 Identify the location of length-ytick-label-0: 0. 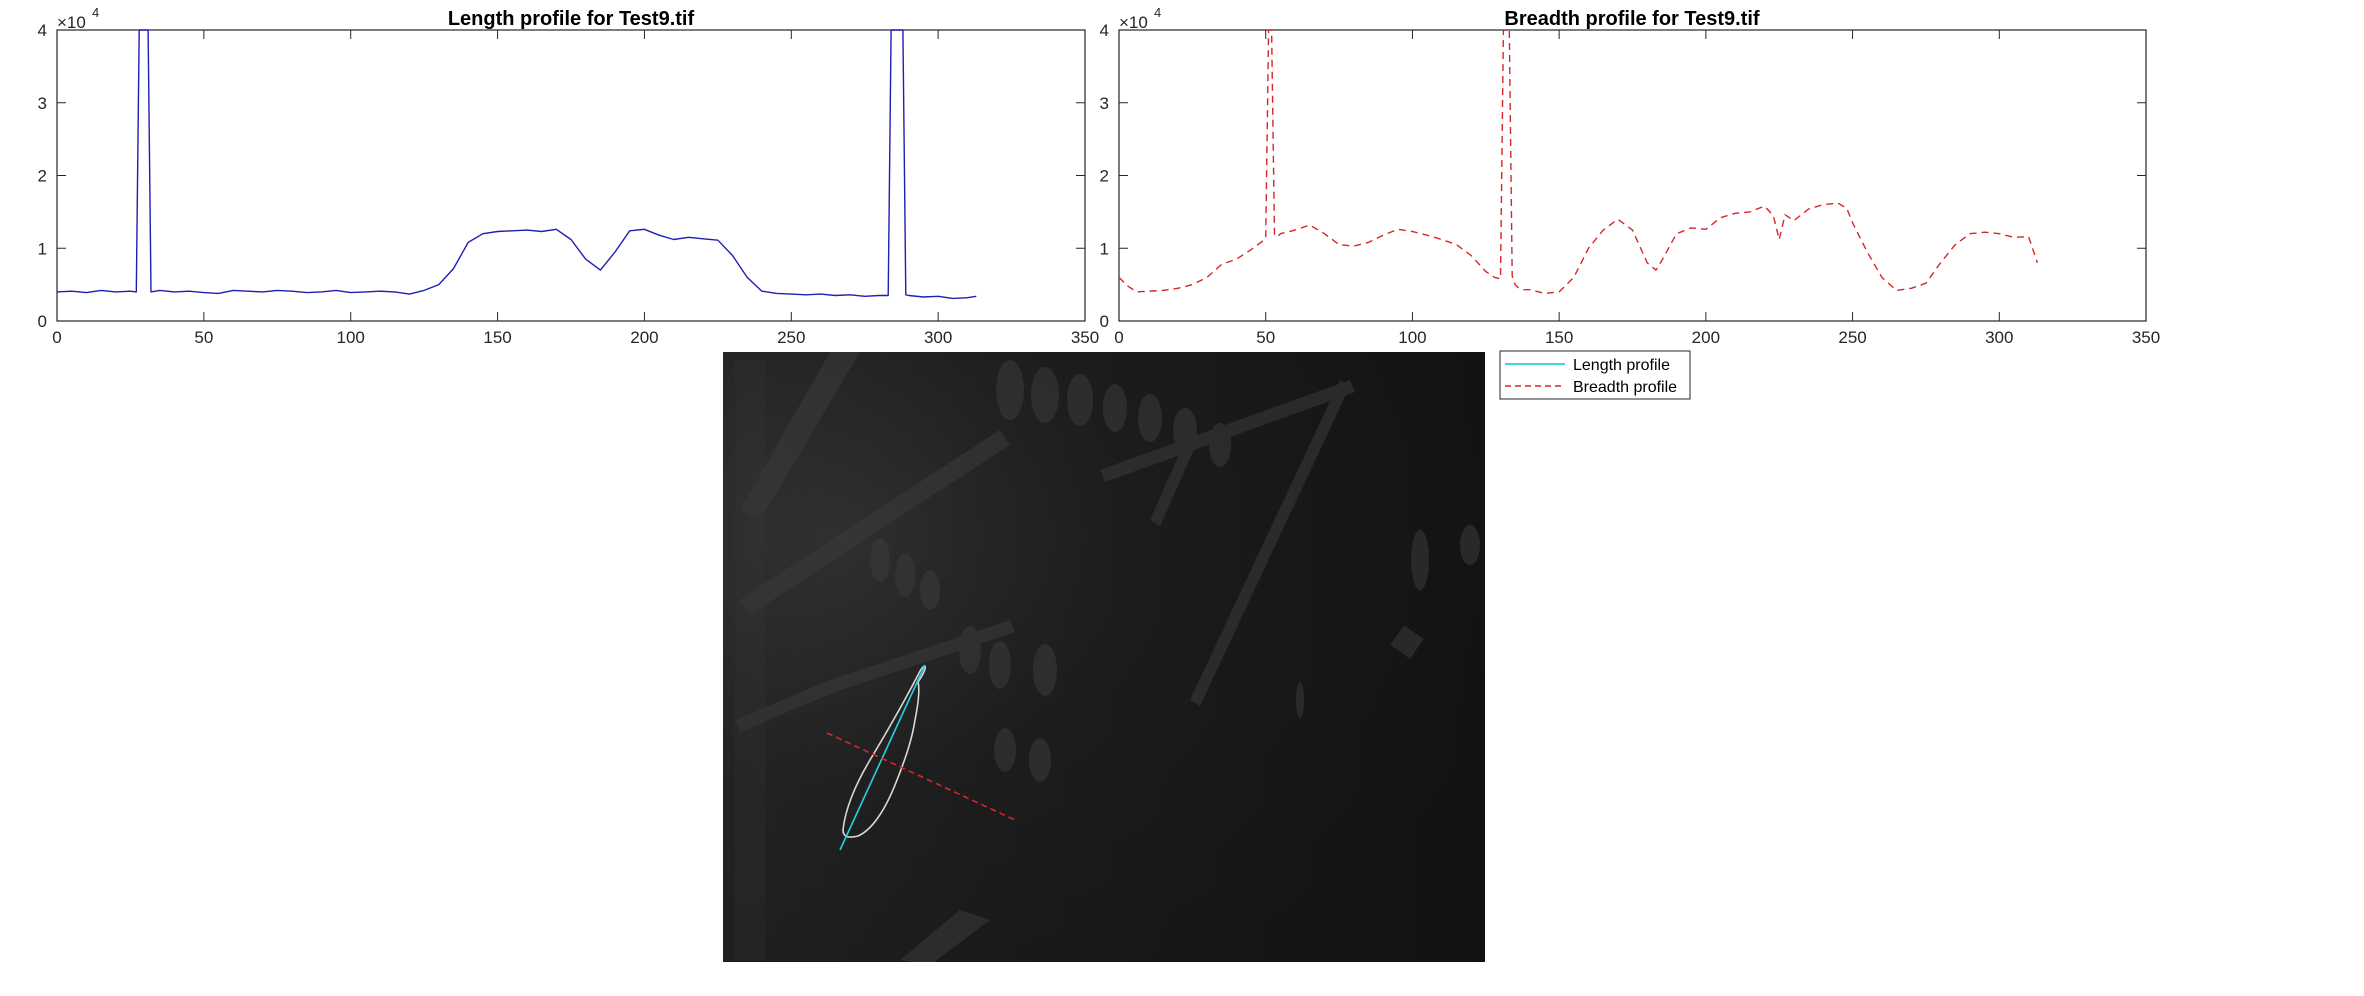
(42, 321).